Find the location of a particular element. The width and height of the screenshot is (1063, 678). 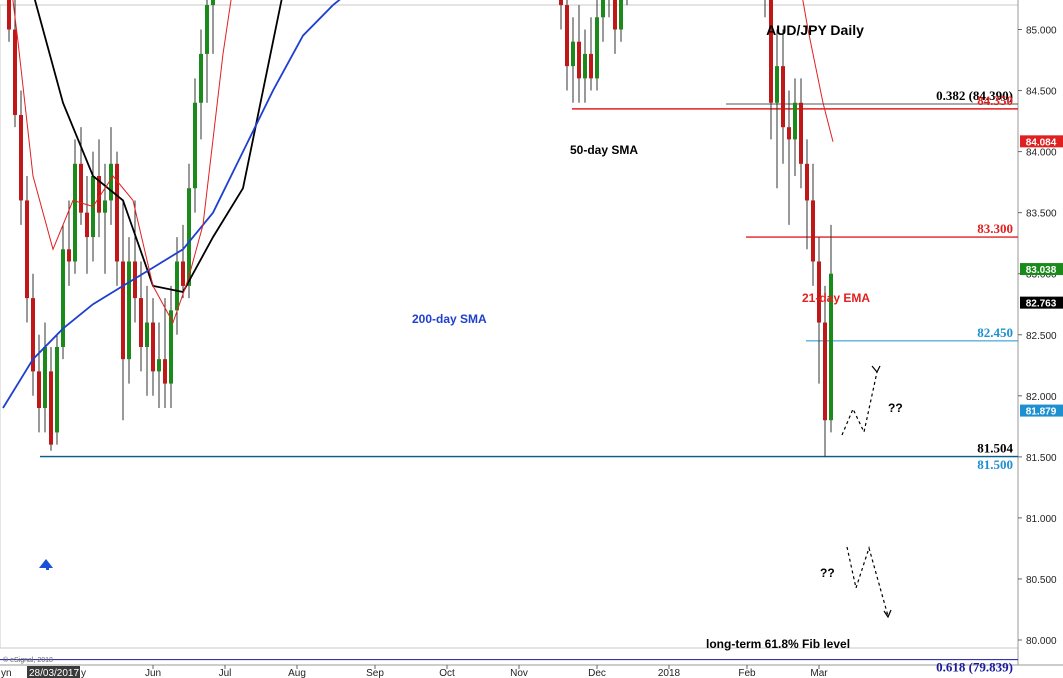

y-tick-label: 83.000 is located at coordinates (1041, 275).